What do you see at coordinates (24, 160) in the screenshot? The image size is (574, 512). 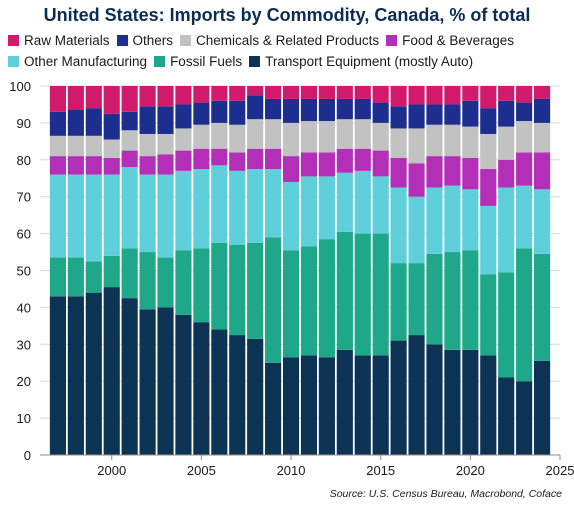 I see `y-tick-label: 80` at bounding box center [24, 160].